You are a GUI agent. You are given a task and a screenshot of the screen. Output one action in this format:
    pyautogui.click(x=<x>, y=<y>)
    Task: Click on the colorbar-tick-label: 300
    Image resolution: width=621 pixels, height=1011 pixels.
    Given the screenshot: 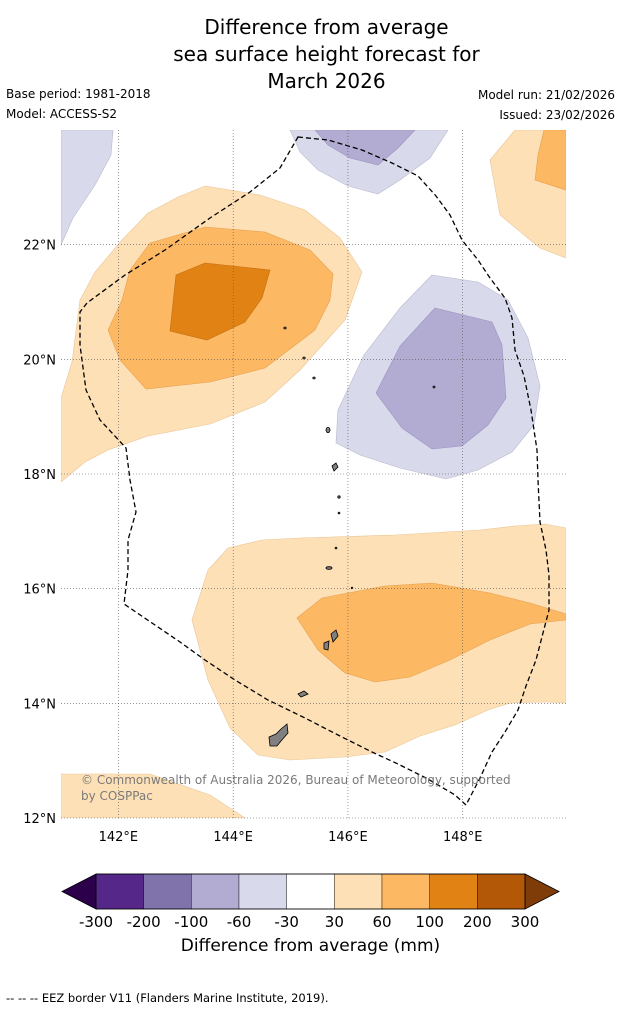 What is the action you would take?
    pyautogui.click(x=525, y=922)
    